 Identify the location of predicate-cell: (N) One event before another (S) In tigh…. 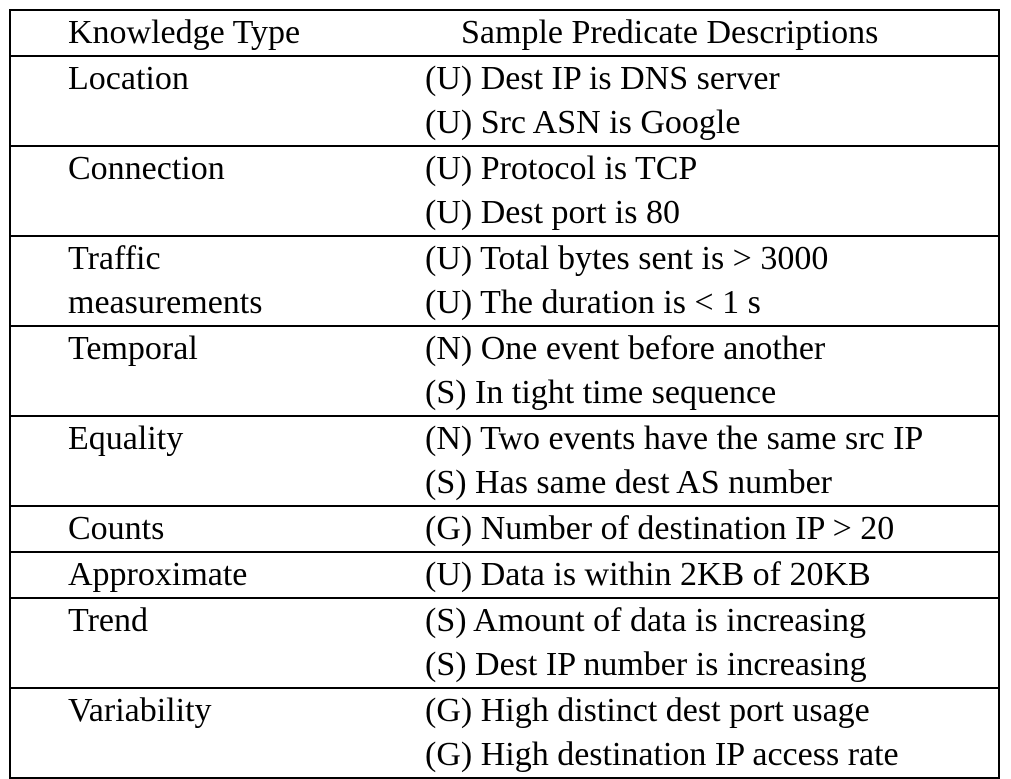
(711, 371).